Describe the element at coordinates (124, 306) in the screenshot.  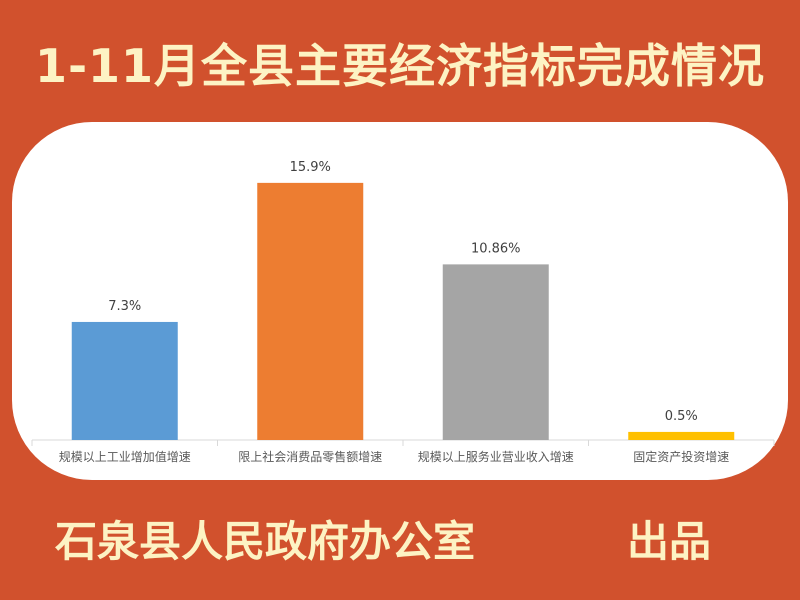
I see `data-label: 7.3%` at that location.